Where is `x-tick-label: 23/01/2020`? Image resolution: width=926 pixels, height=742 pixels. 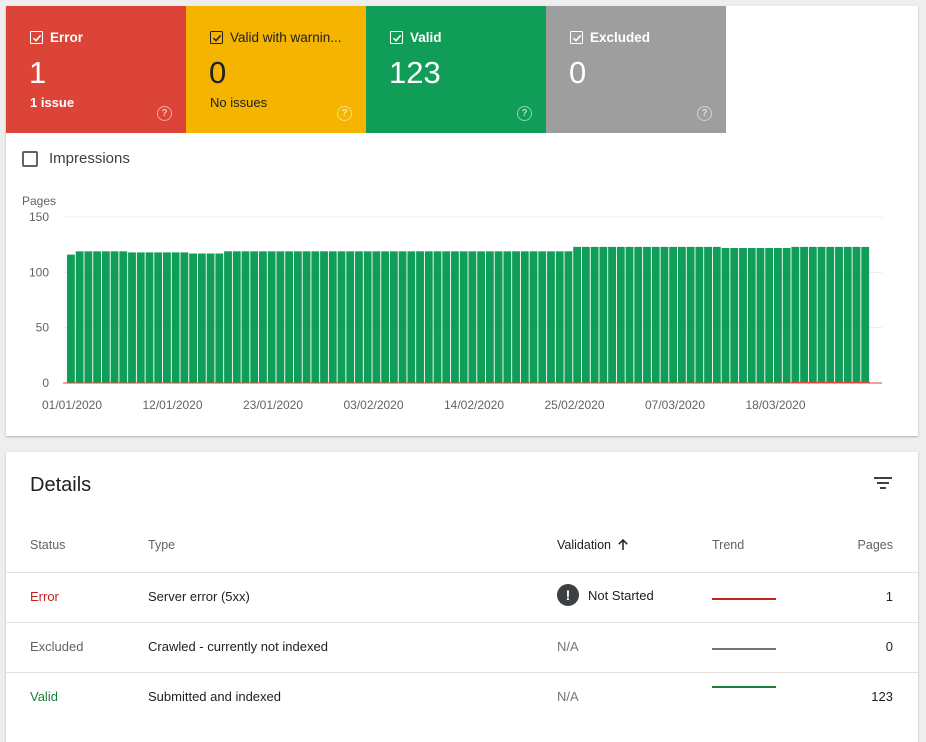
x-tick-label: 23/01/2020 is located at coordinates (273, 405).